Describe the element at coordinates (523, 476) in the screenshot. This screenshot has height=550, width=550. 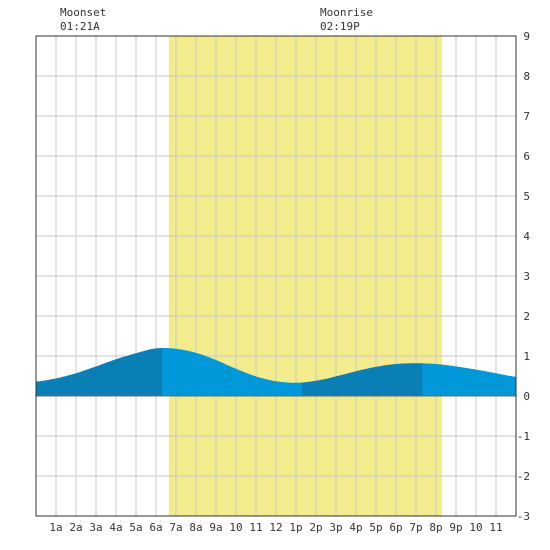
I see `y-tick-label: -2` at that location.